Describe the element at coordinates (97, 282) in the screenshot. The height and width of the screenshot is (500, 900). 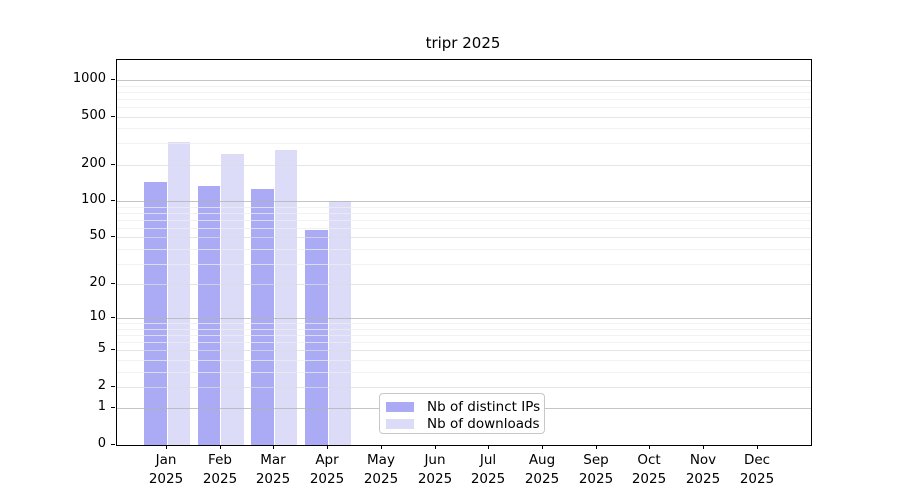
I see `y-tick-label-20: 20` at that location.